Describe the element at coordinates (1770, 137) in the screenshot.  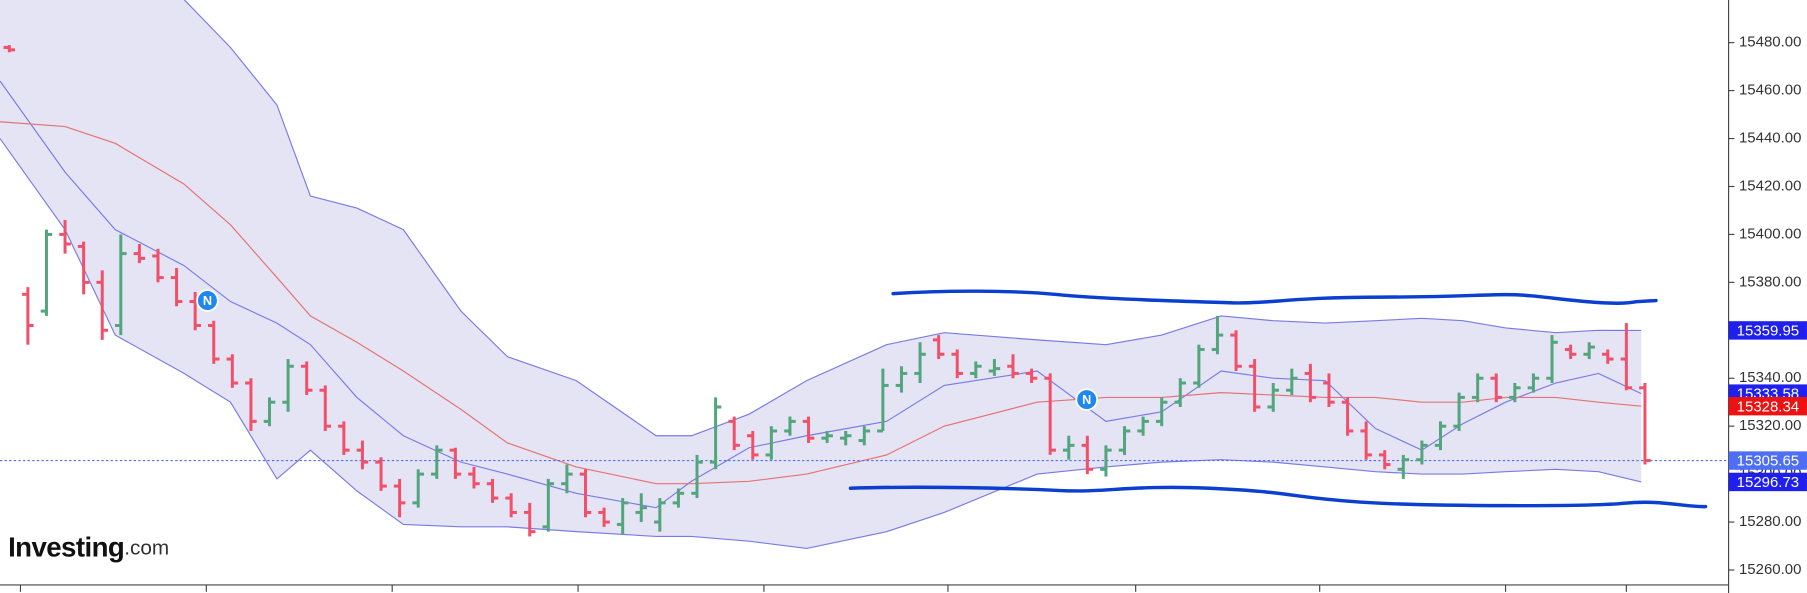
I see `y-tick-label: 15440.00` at that location.